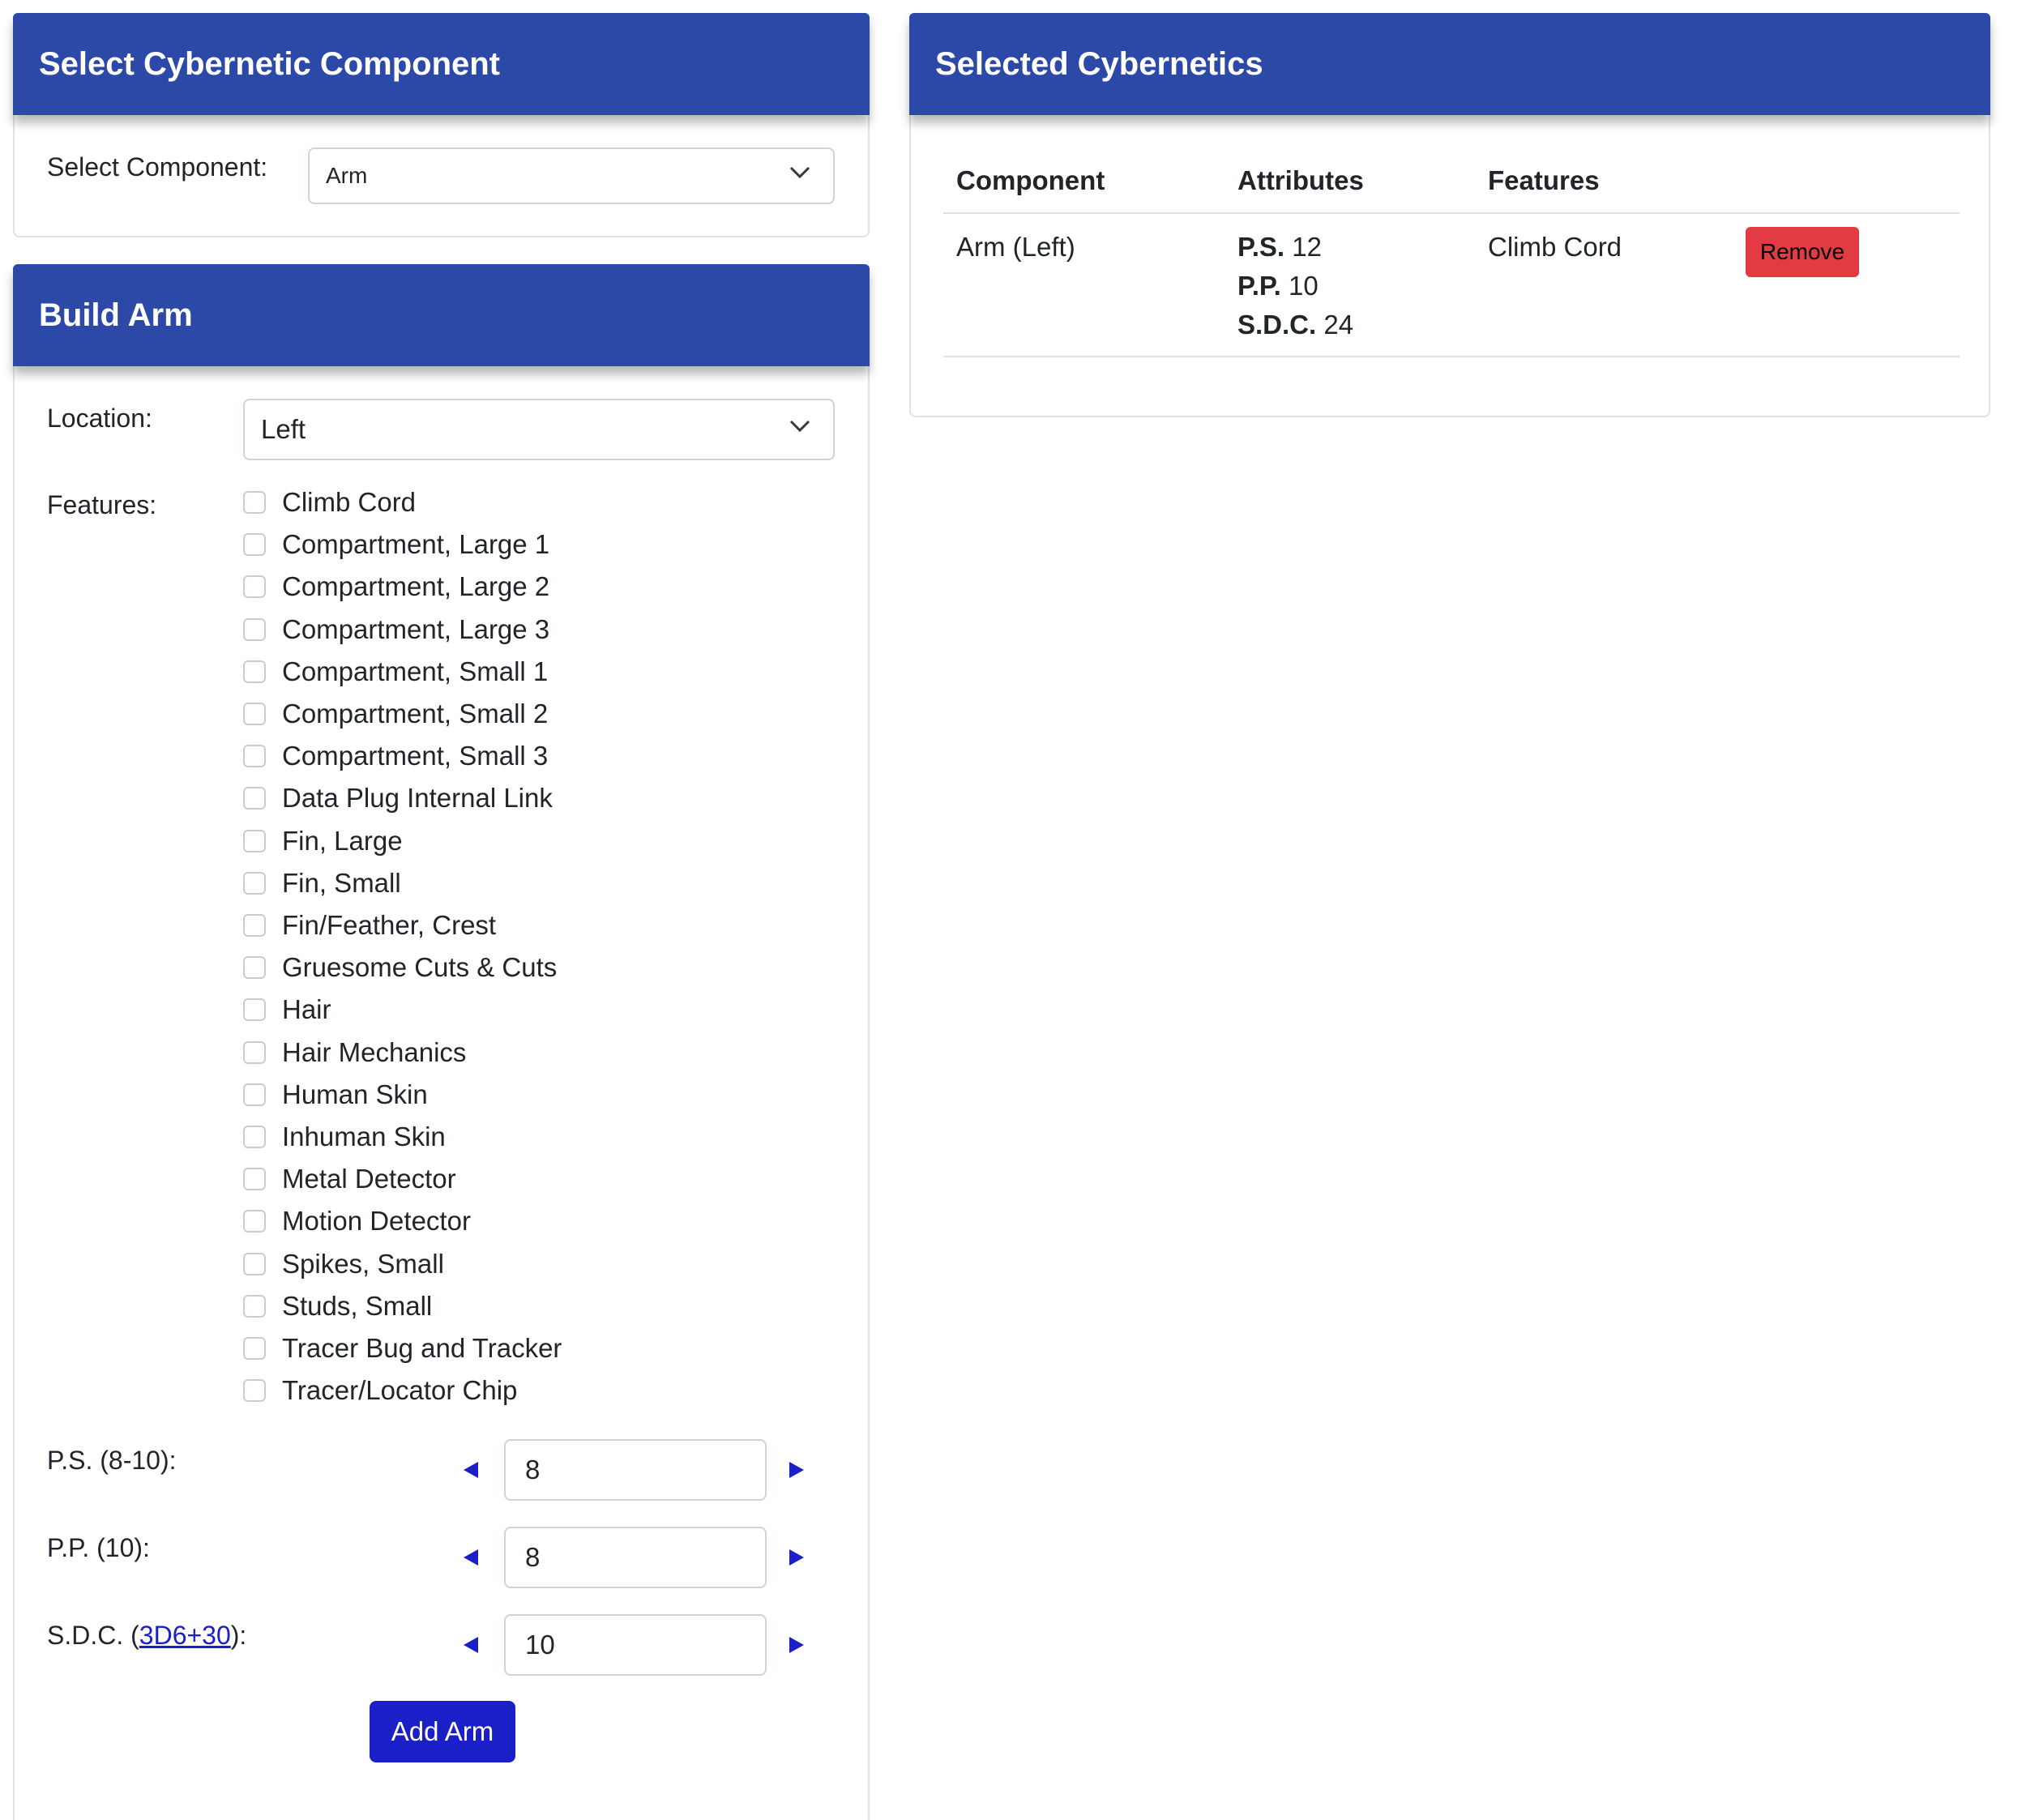  I want to click on feature-option: Fin/Feather, Crest, so click(369, 925).